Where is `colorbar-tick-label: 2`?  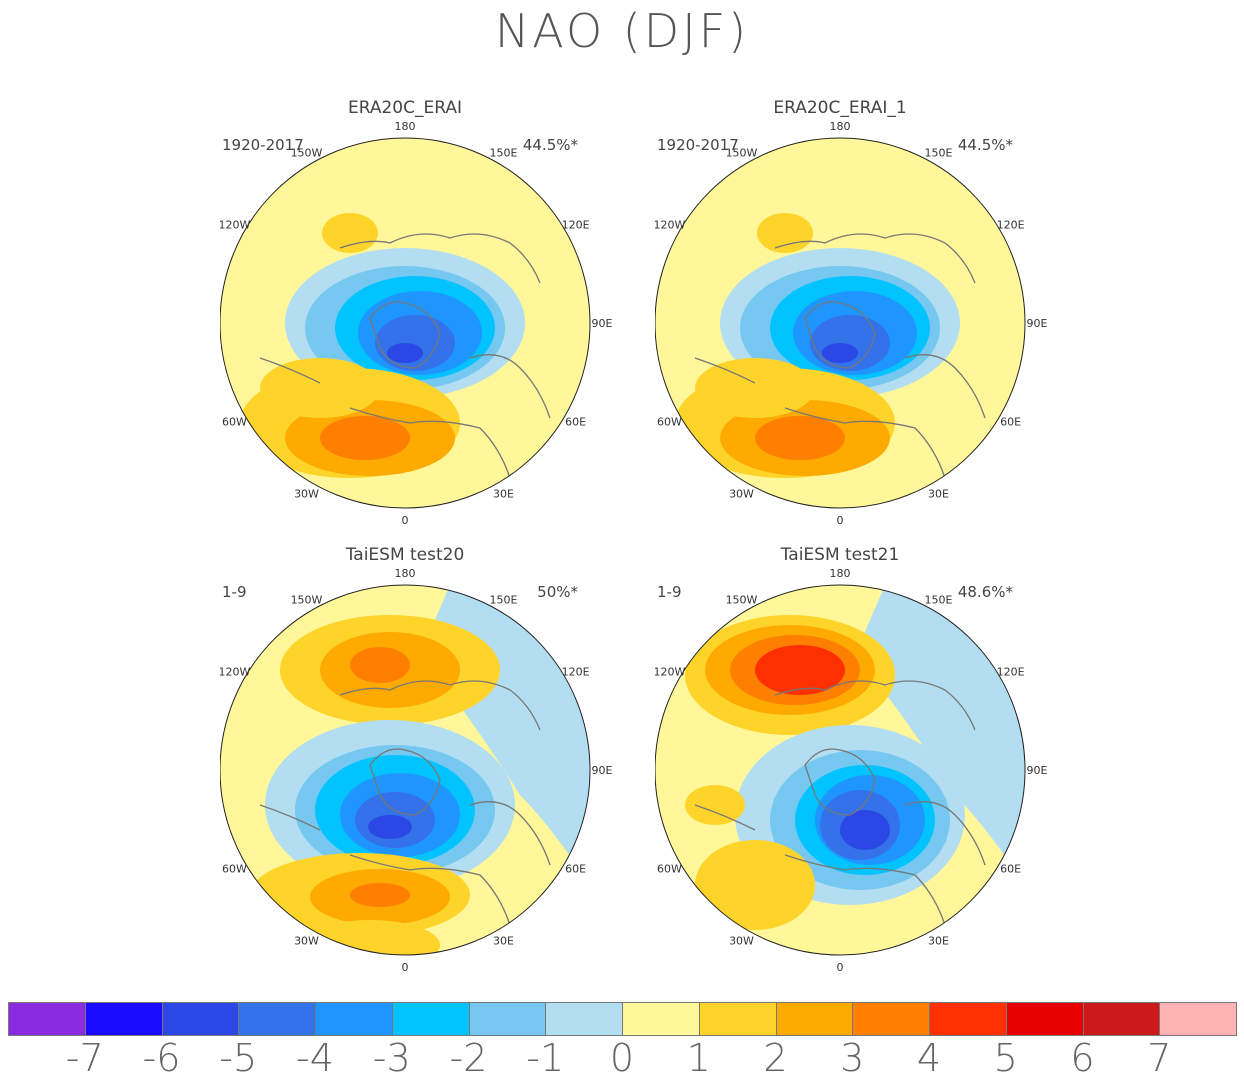 colorbar-tick-label: 2 is located at coordinates (775, 1058).